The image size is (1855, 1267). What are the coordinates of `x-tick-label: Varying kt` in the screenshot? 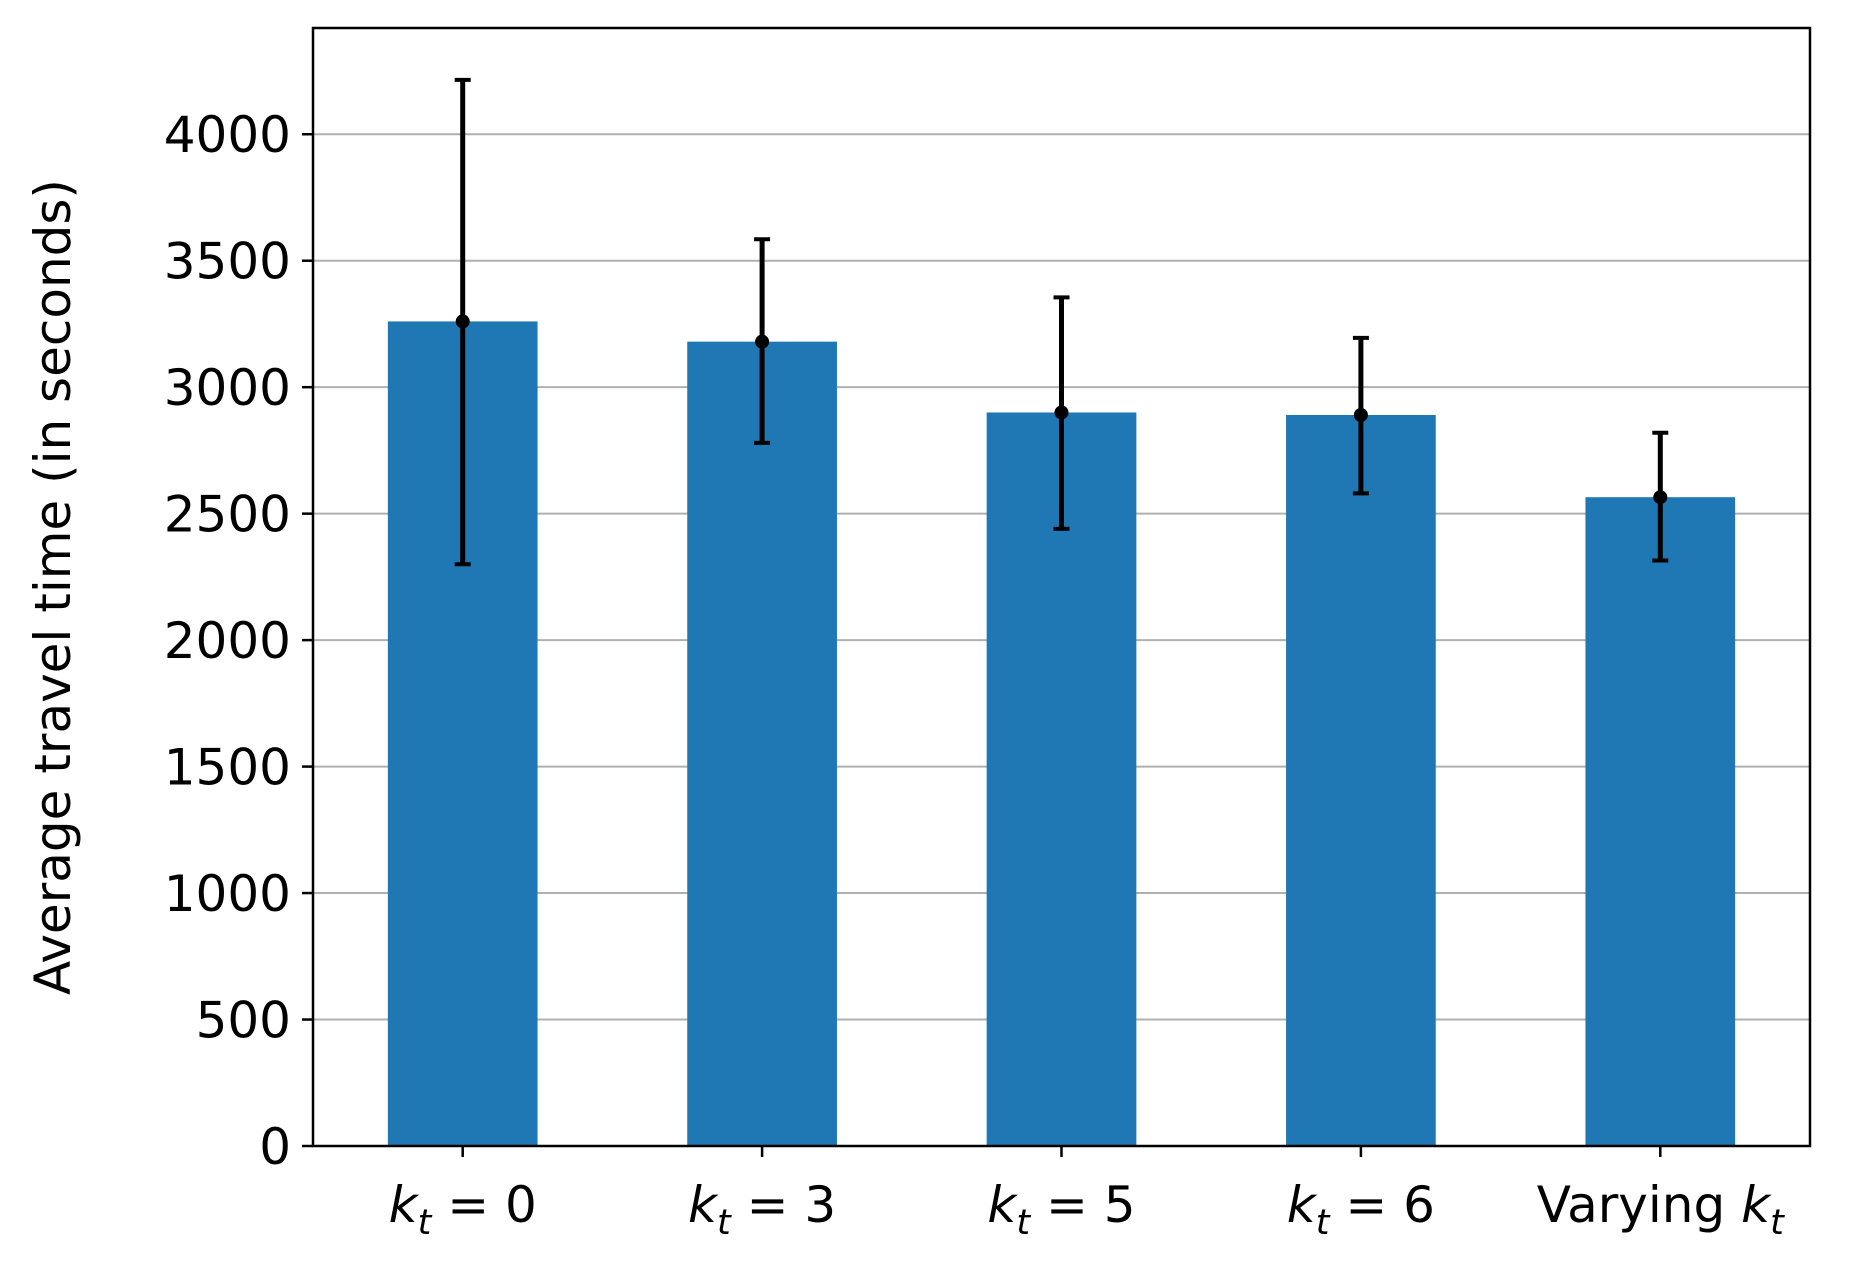 It's located at (1661, 1209).